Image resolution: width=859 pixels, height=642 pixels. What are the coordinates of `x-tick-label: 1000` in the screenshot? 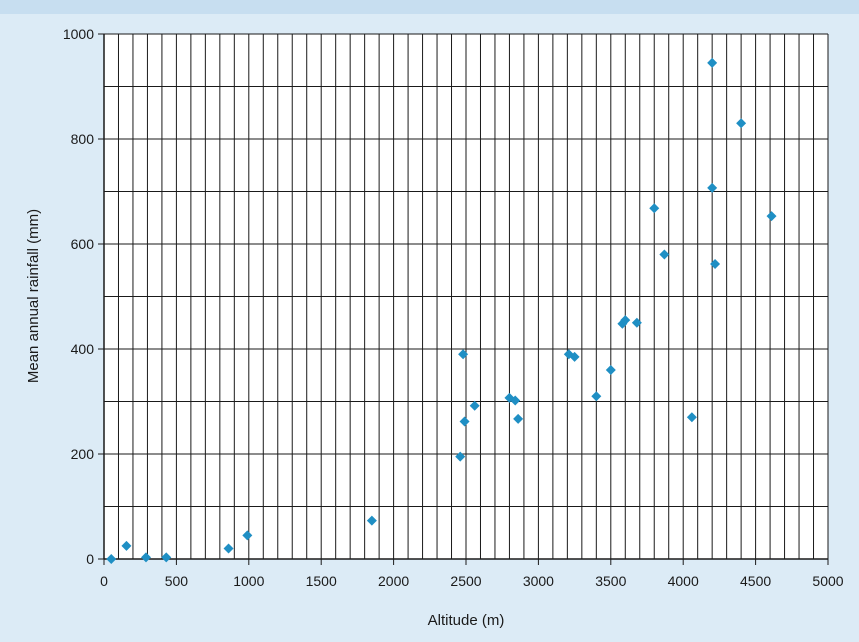 It's located at (248, 581).